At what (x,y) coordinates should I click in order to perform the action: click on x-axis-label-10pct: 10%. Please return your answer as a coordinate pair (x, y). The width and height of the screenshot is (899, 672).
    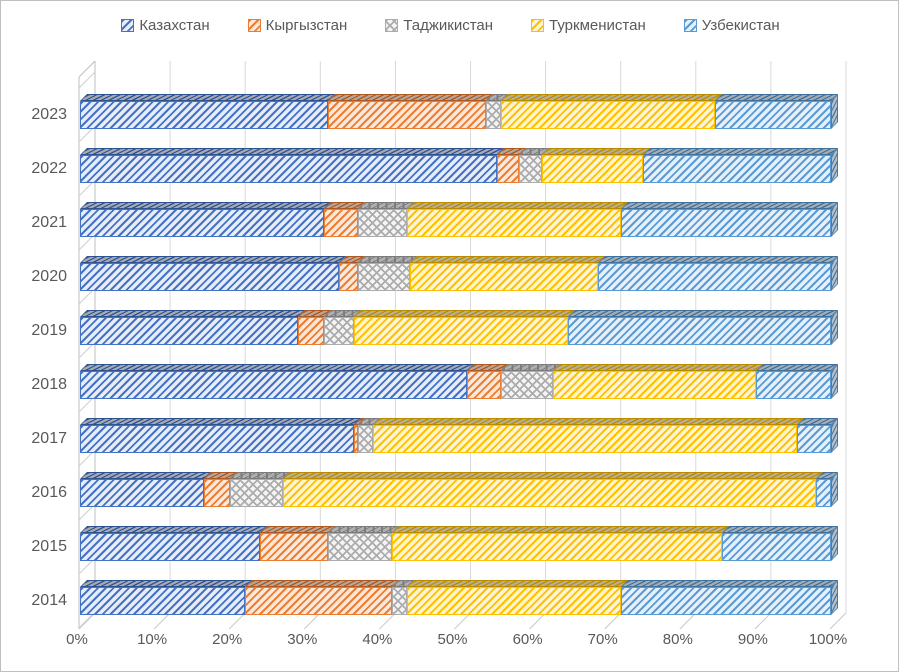
    Looking at the image, I should click on (152, 639).